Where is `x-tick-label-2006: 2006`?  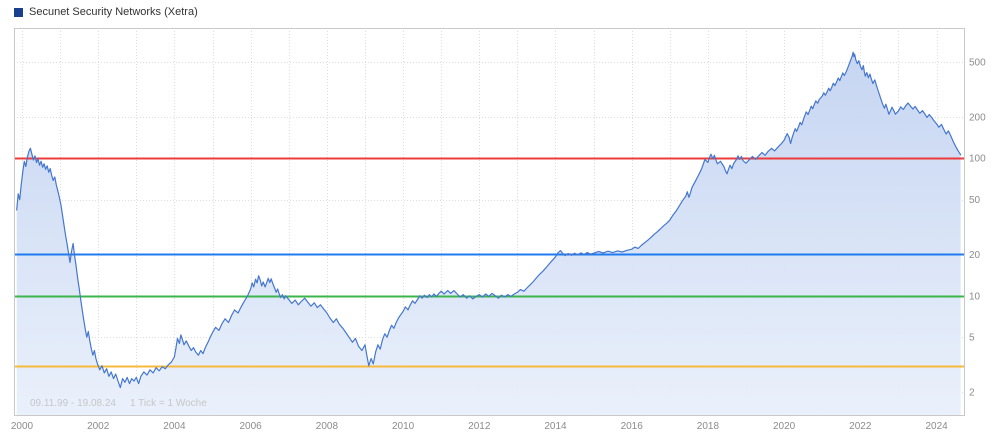
x-tick-label-2006: 2006 is located at coordinates (250, 426).